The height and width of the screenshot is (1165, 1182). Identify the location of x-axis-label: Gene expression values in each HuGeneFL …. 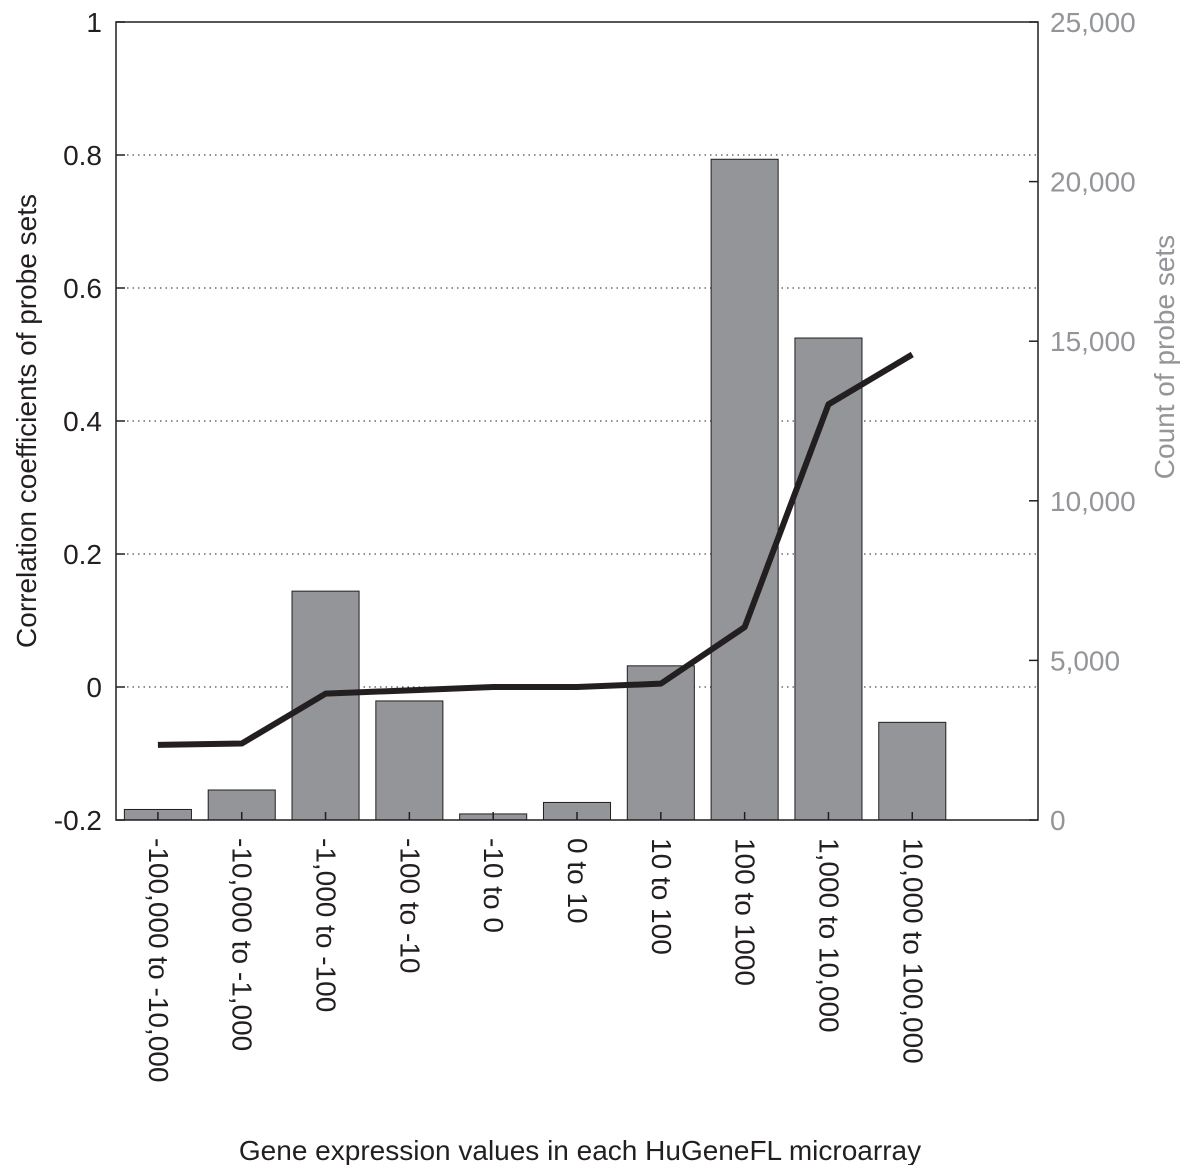
(580, 1150).